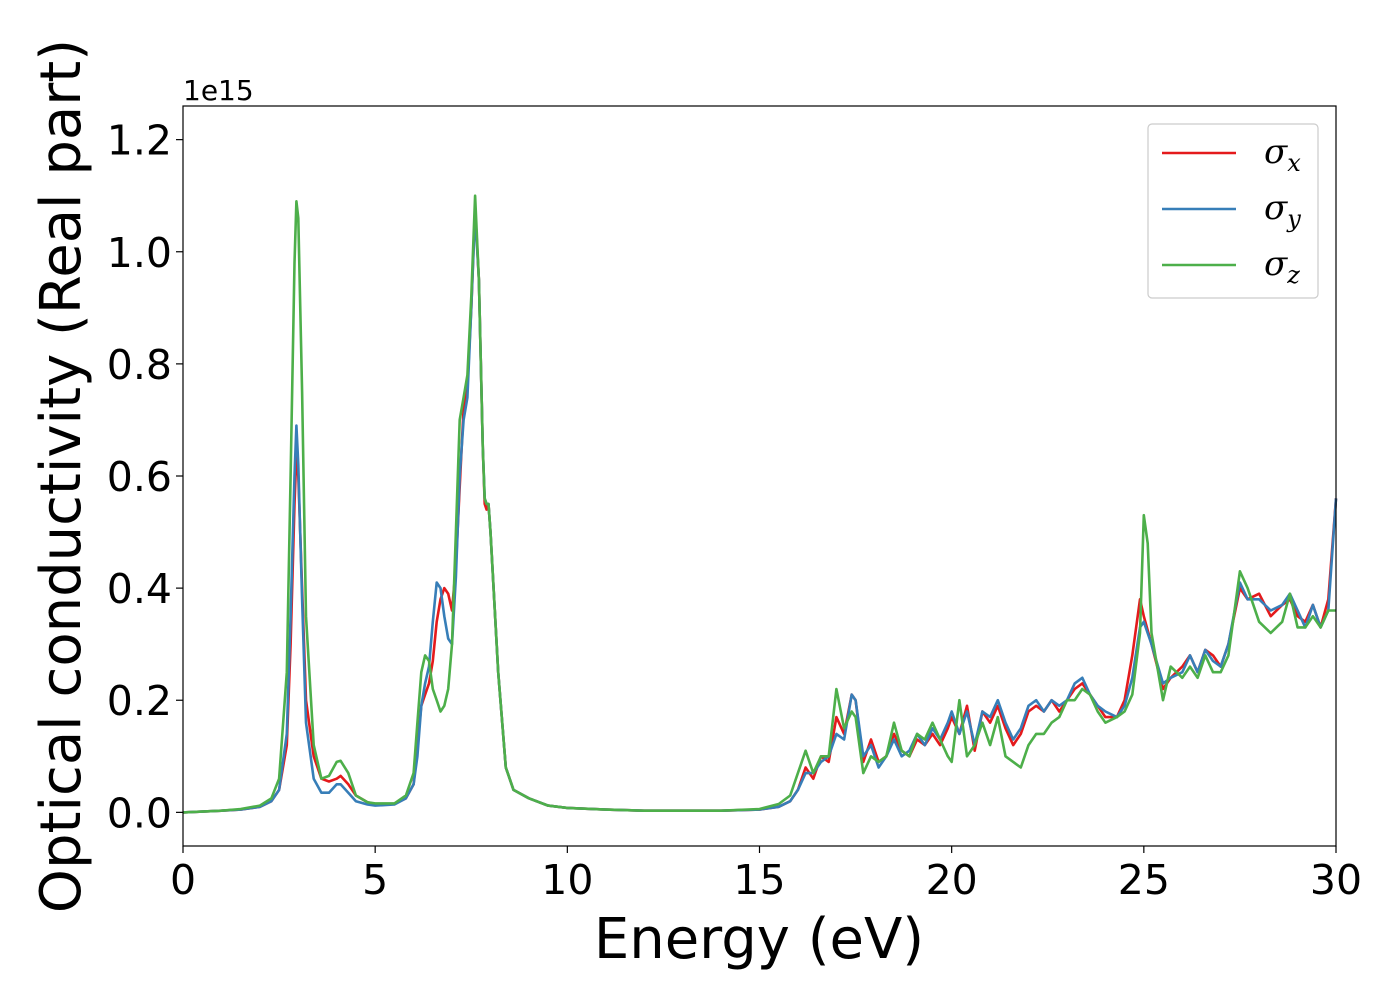 The width and height of the screenshot is (1400, 1000). I want to click on y-offset-label: 1e15, so click(218, 90).